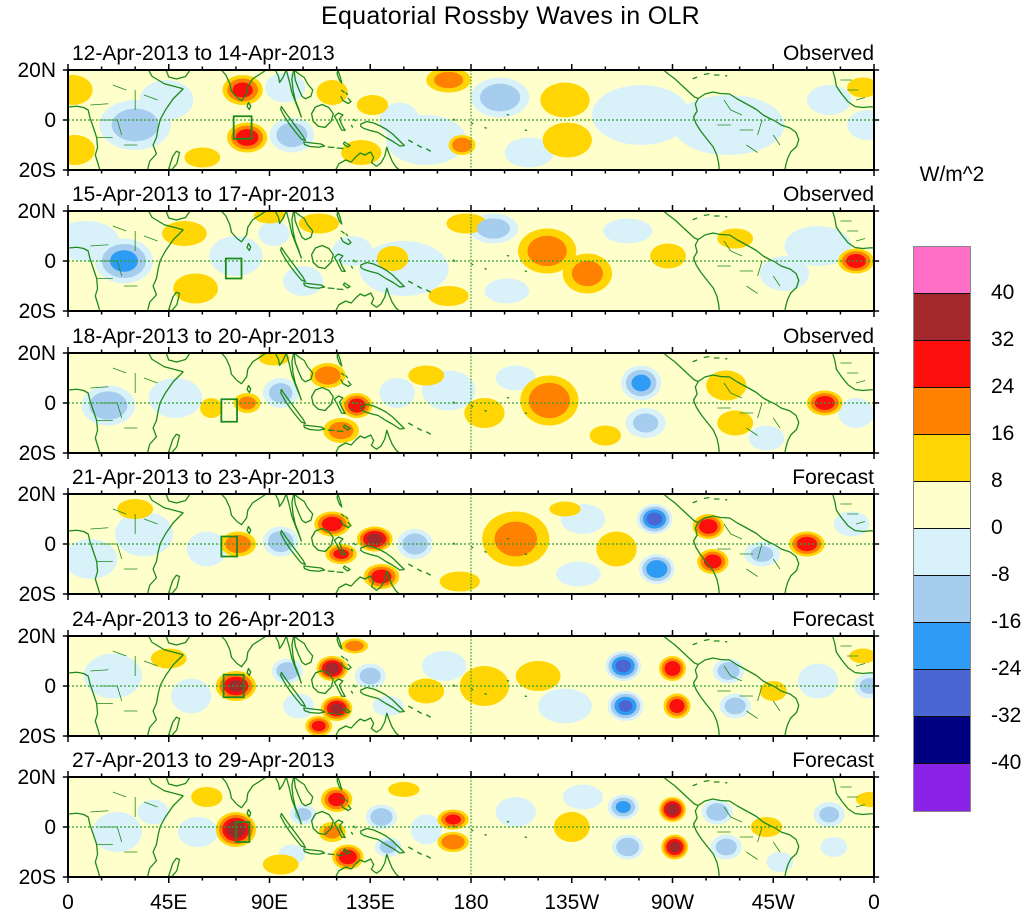 Image resolution: width=1021 pixels, height=922 pixels. What do you see at coordinates (997, 527) in the screenshot?
I see `colorbar-tick-label: 0` at bounding box center [997, 527].